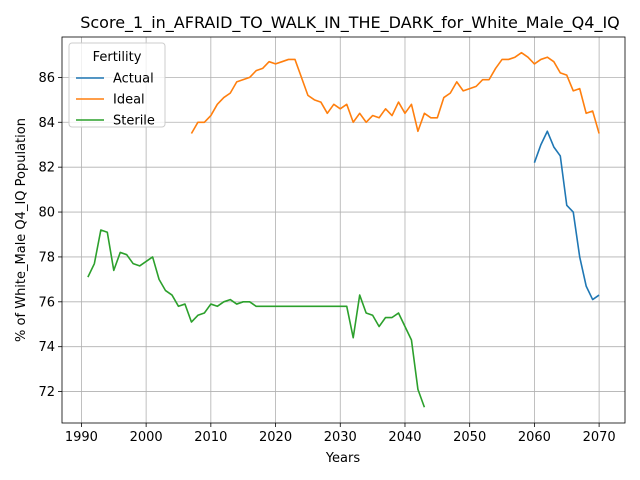 Image resolution: width=640 pixels, height=480 pixels. Describe the element at coordinates (46, 257) in the screenshot. I see `y-tick-label: 78` at that location.